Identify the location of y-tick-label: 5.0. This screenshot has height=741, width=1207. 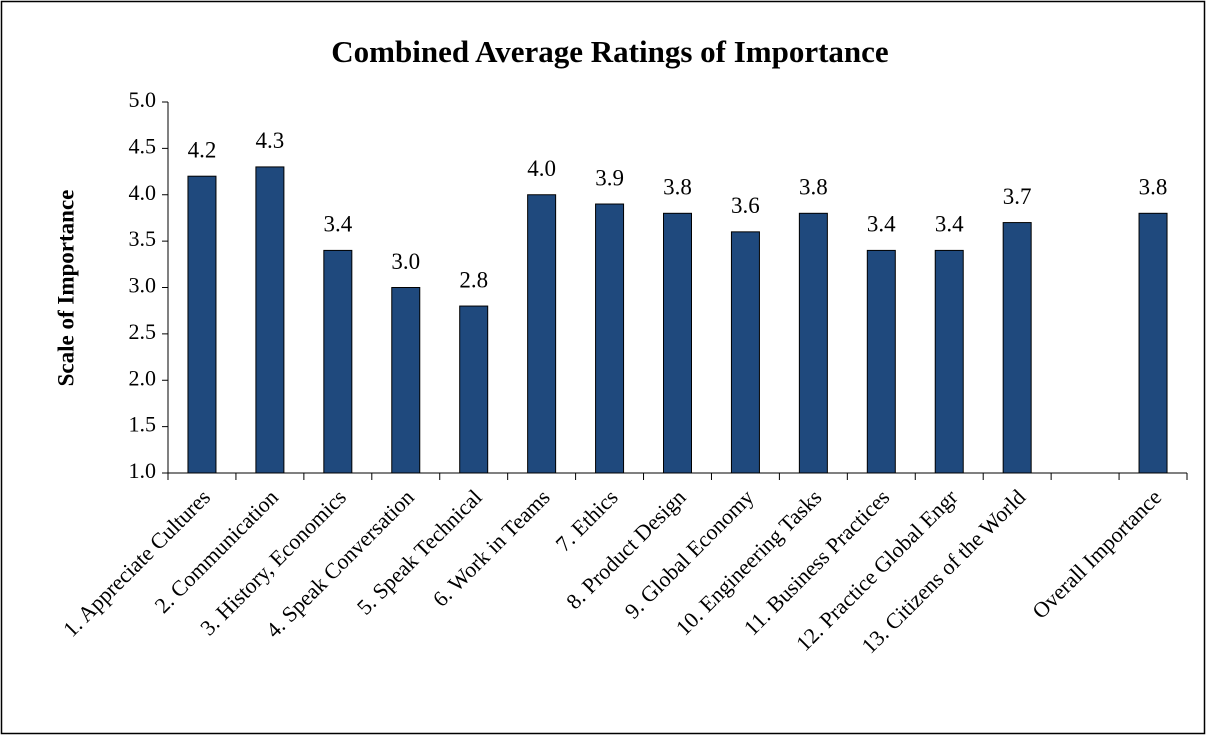
(143, 99).